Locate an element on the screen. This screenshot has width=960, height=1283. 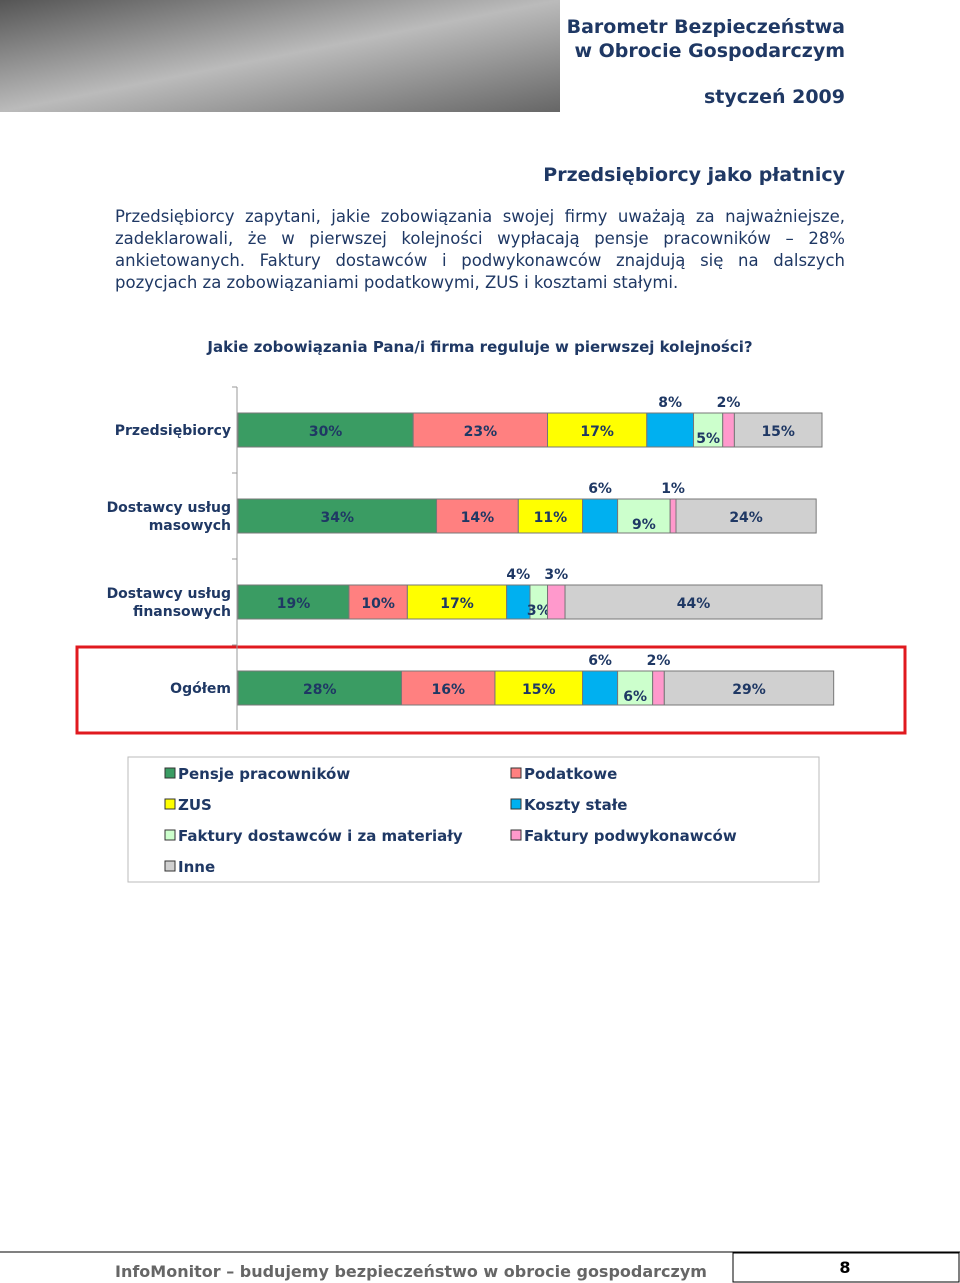
value-label: 23% is located at coordinates (481, 432).